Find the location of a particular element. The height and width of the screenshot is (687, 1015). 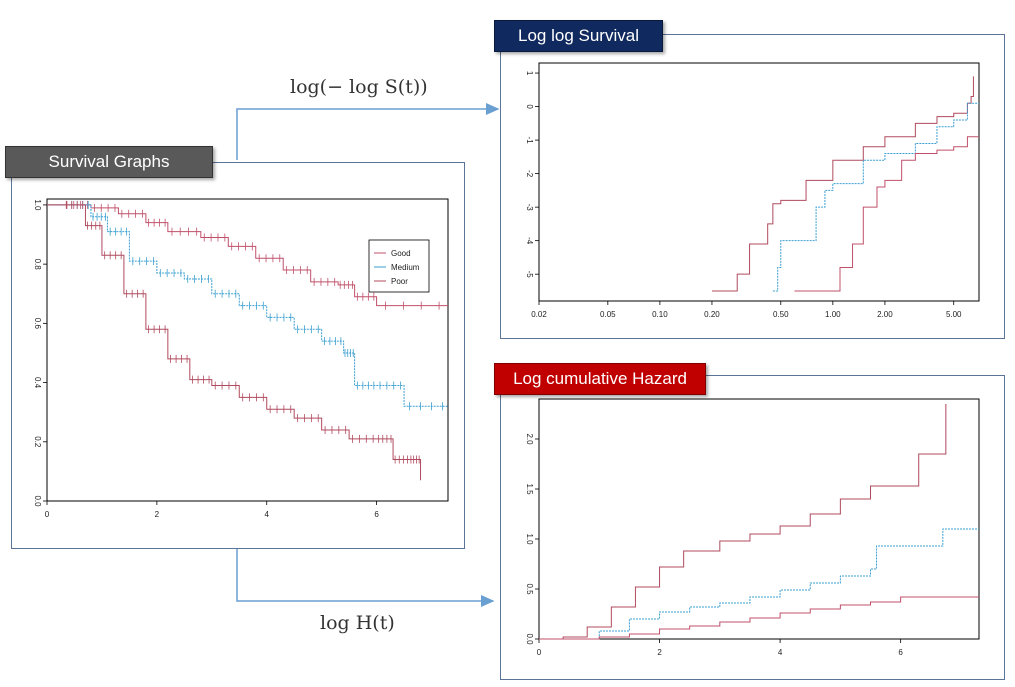

y-tick-label: -2 is located at coordinates (529, 174).